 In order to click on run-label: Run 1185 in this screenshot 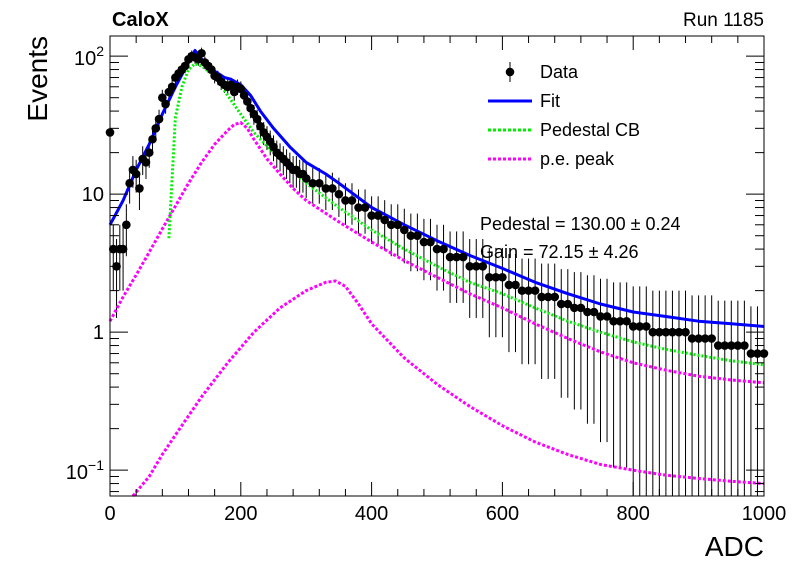, I will do `click(723, 20)`.